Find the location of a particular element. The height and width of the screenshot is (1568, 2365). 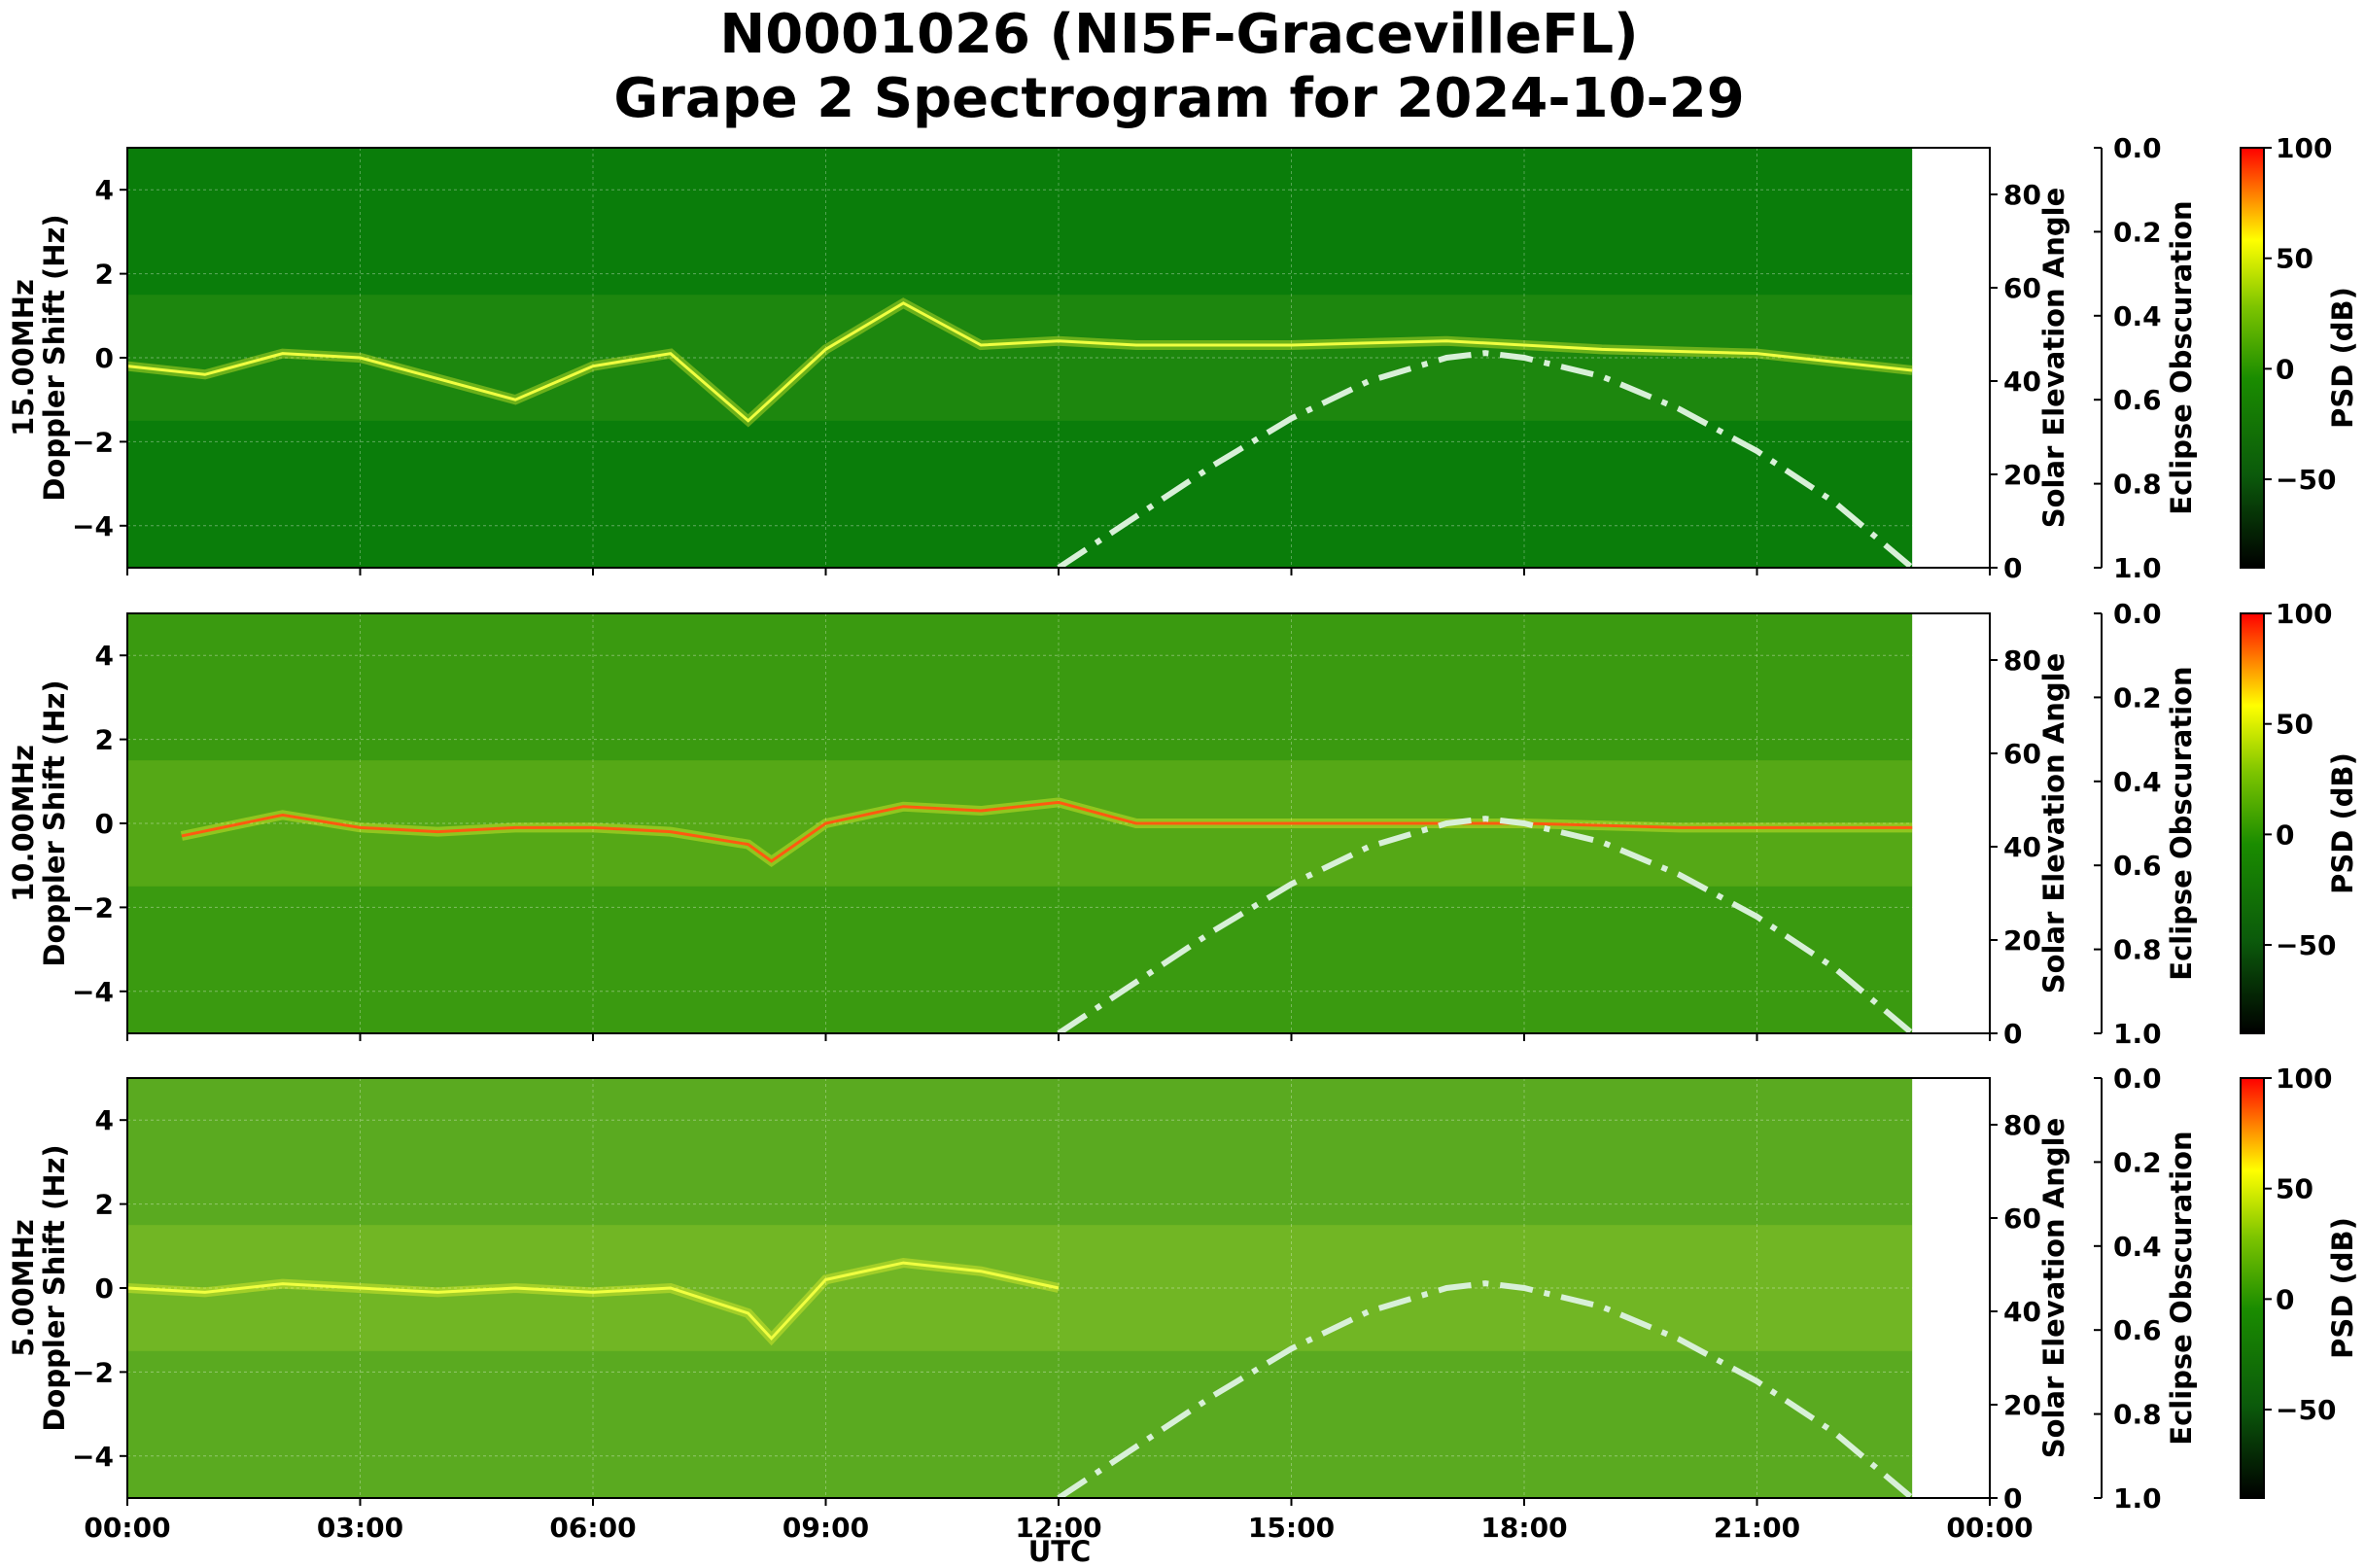

x-tick-label: 09:00 is located at coordinates (826, 1528).